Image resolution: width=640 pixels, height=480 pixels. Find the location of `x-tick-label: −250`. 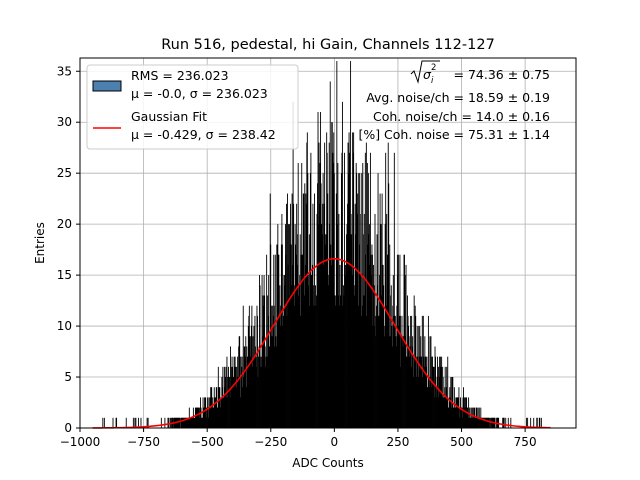

x-tick-label: −250 is located at coordinates (270, 442).